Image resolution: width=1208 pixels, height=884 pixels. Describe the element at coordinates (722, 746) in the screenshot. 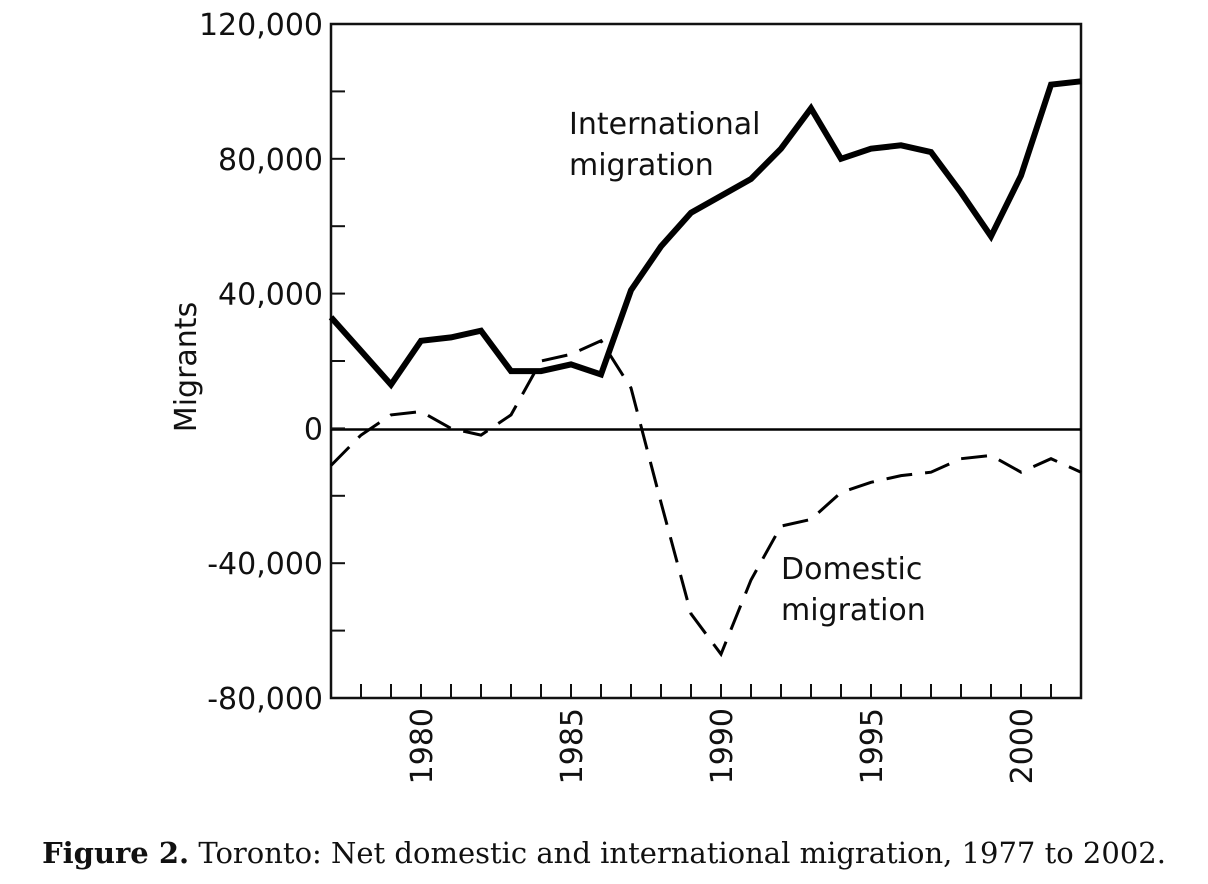

I see `x-tick-label: 1990` at that location.